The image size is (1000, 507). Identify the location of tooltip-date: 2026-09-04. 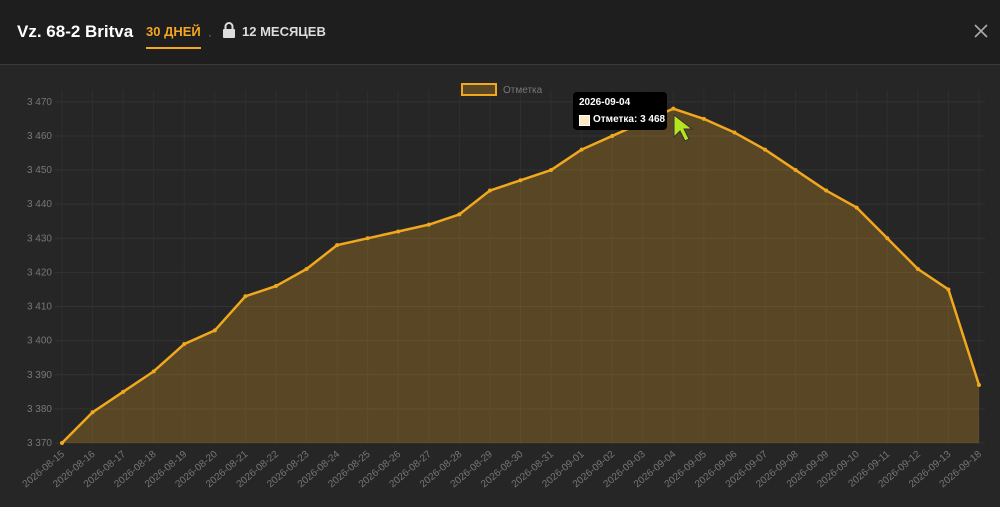
(605, 102).